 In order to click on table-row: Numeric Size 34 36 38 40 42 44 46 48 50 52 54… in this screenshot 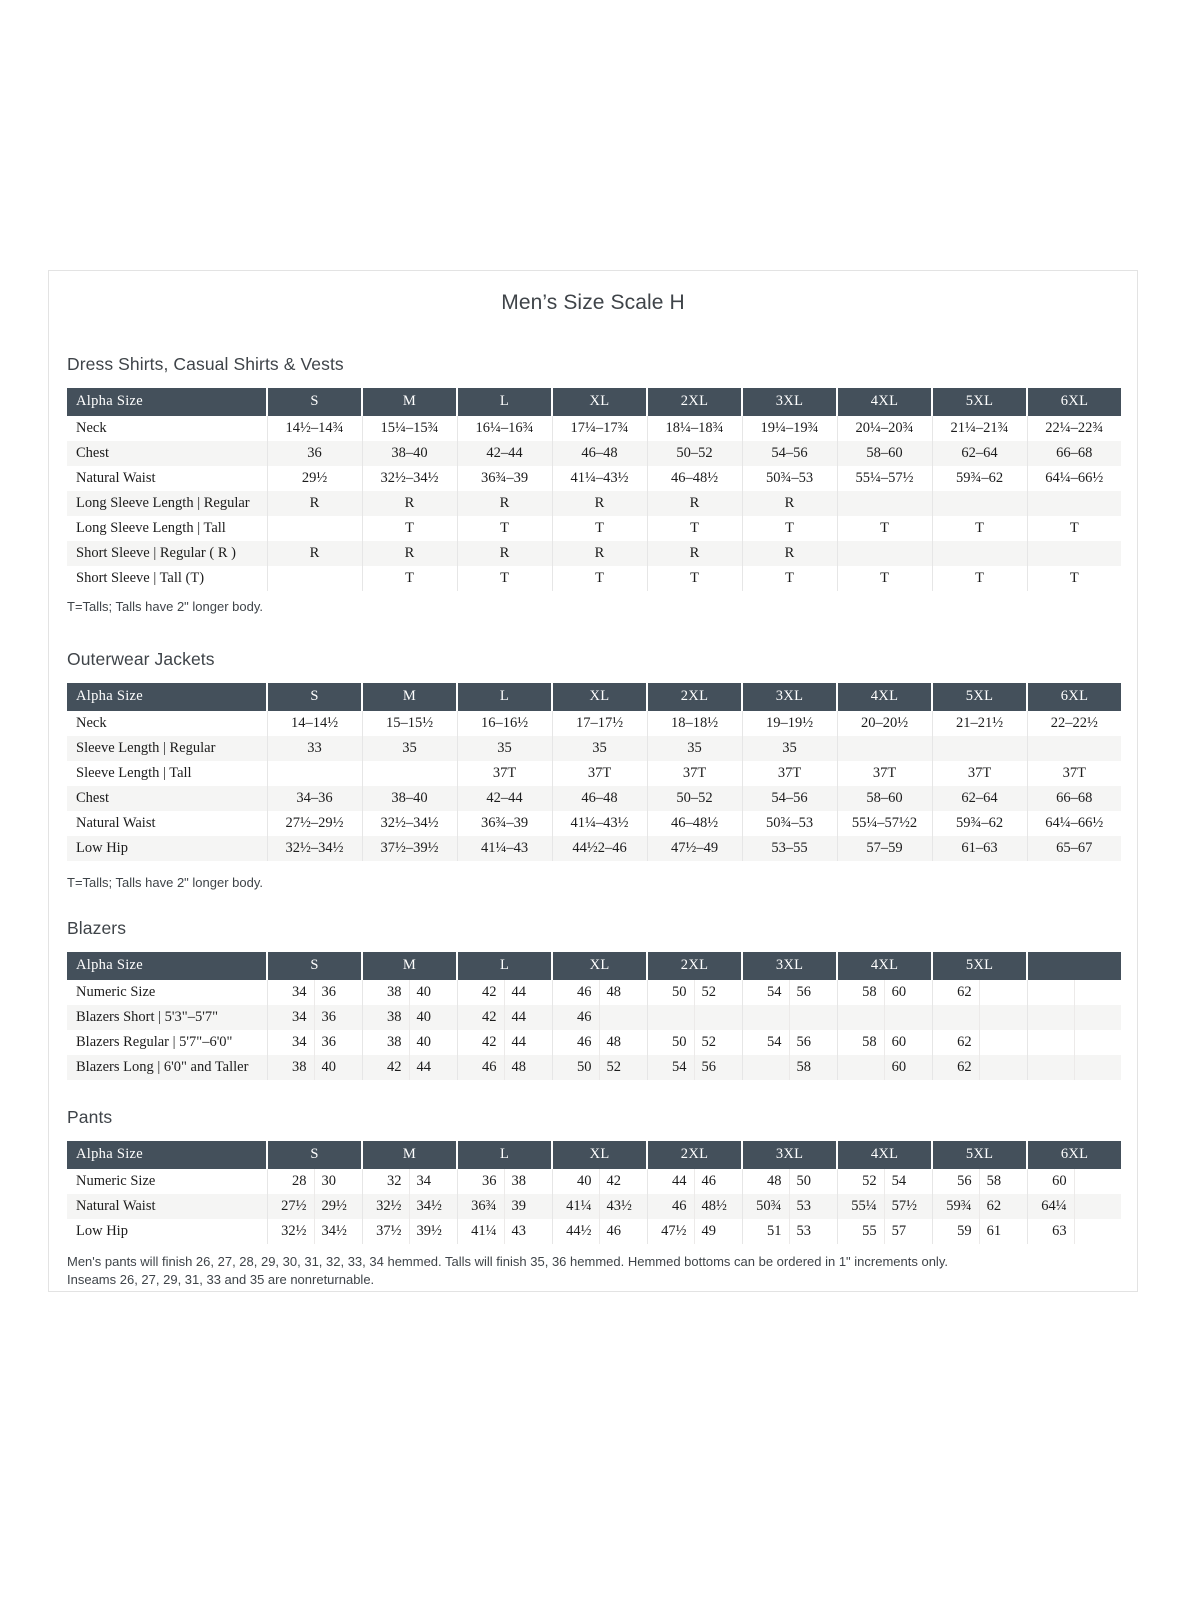, I will do `click(594, 992)`.